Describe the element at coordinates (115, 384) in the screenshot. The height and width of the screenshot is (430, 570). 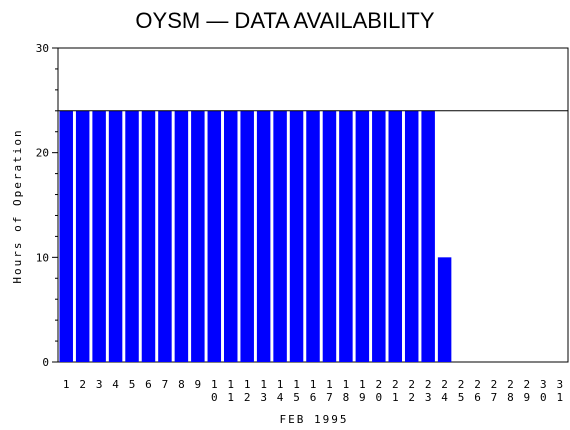
I see `x-tick-label: 4` at that location.